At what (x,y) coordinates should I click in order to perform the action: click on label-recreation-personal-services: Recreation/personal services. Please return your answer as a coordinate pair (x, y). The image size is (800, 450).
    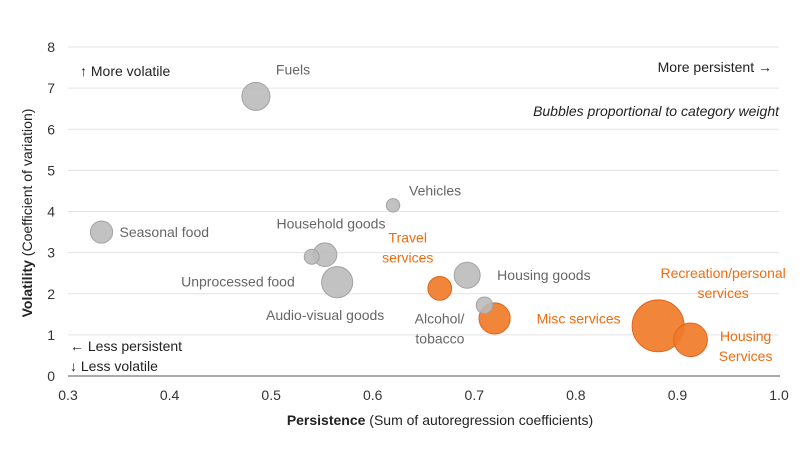
    Looking at the image, I should click on (722, 283).